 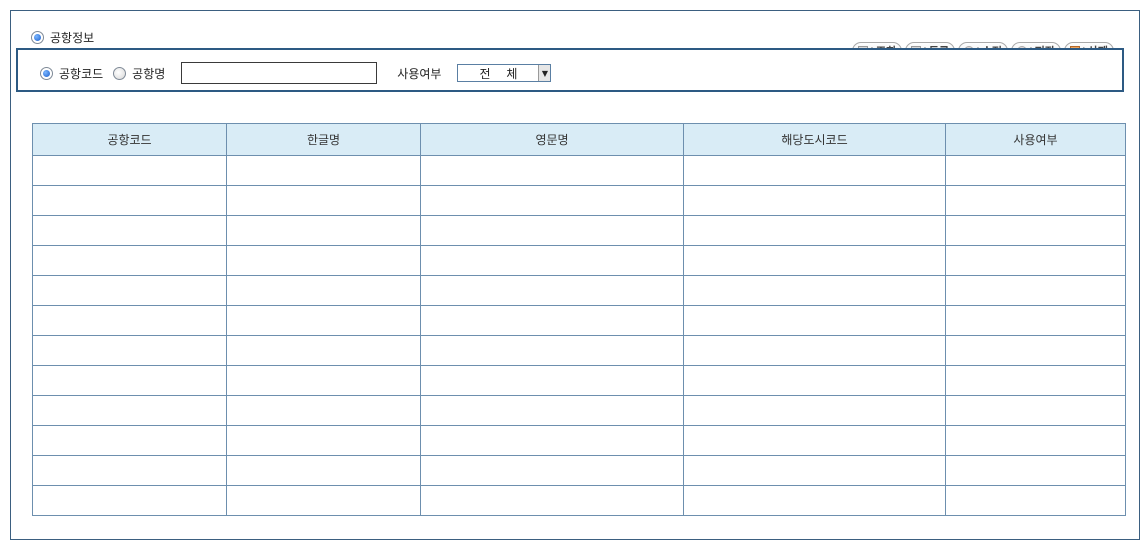 What do you see at coordinates (323, 139) in the screenshot?
I see `column-header-korean-name: 한글명` at bounding box center [323, 139].